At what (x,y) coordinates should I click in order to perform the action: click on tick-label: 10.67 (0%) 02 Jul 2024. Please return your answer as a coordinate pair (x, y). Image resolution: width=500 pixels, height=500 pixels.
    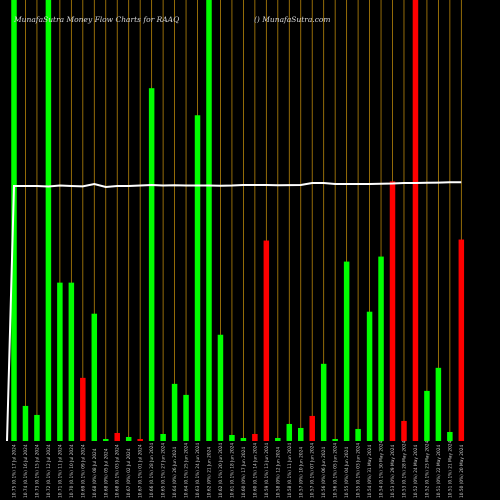
    Looking at the image, I should click on (129, 473).